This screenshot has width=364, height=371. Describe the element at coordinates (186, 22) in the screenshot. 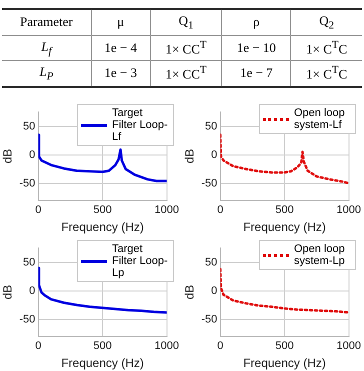

I see `category-label: Q$_{1}$` at that location.